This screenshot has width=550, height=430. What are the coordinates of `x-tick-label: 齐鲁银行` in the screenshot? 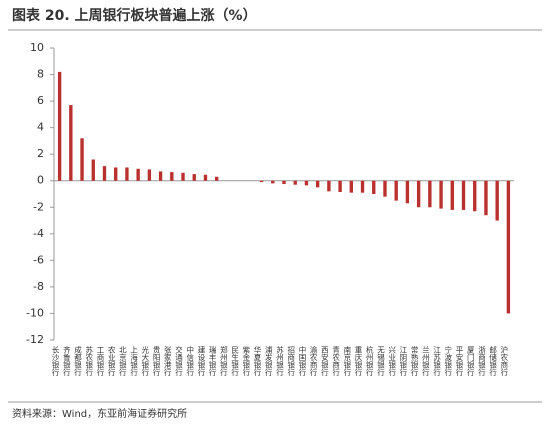 It's located at (66, 361).